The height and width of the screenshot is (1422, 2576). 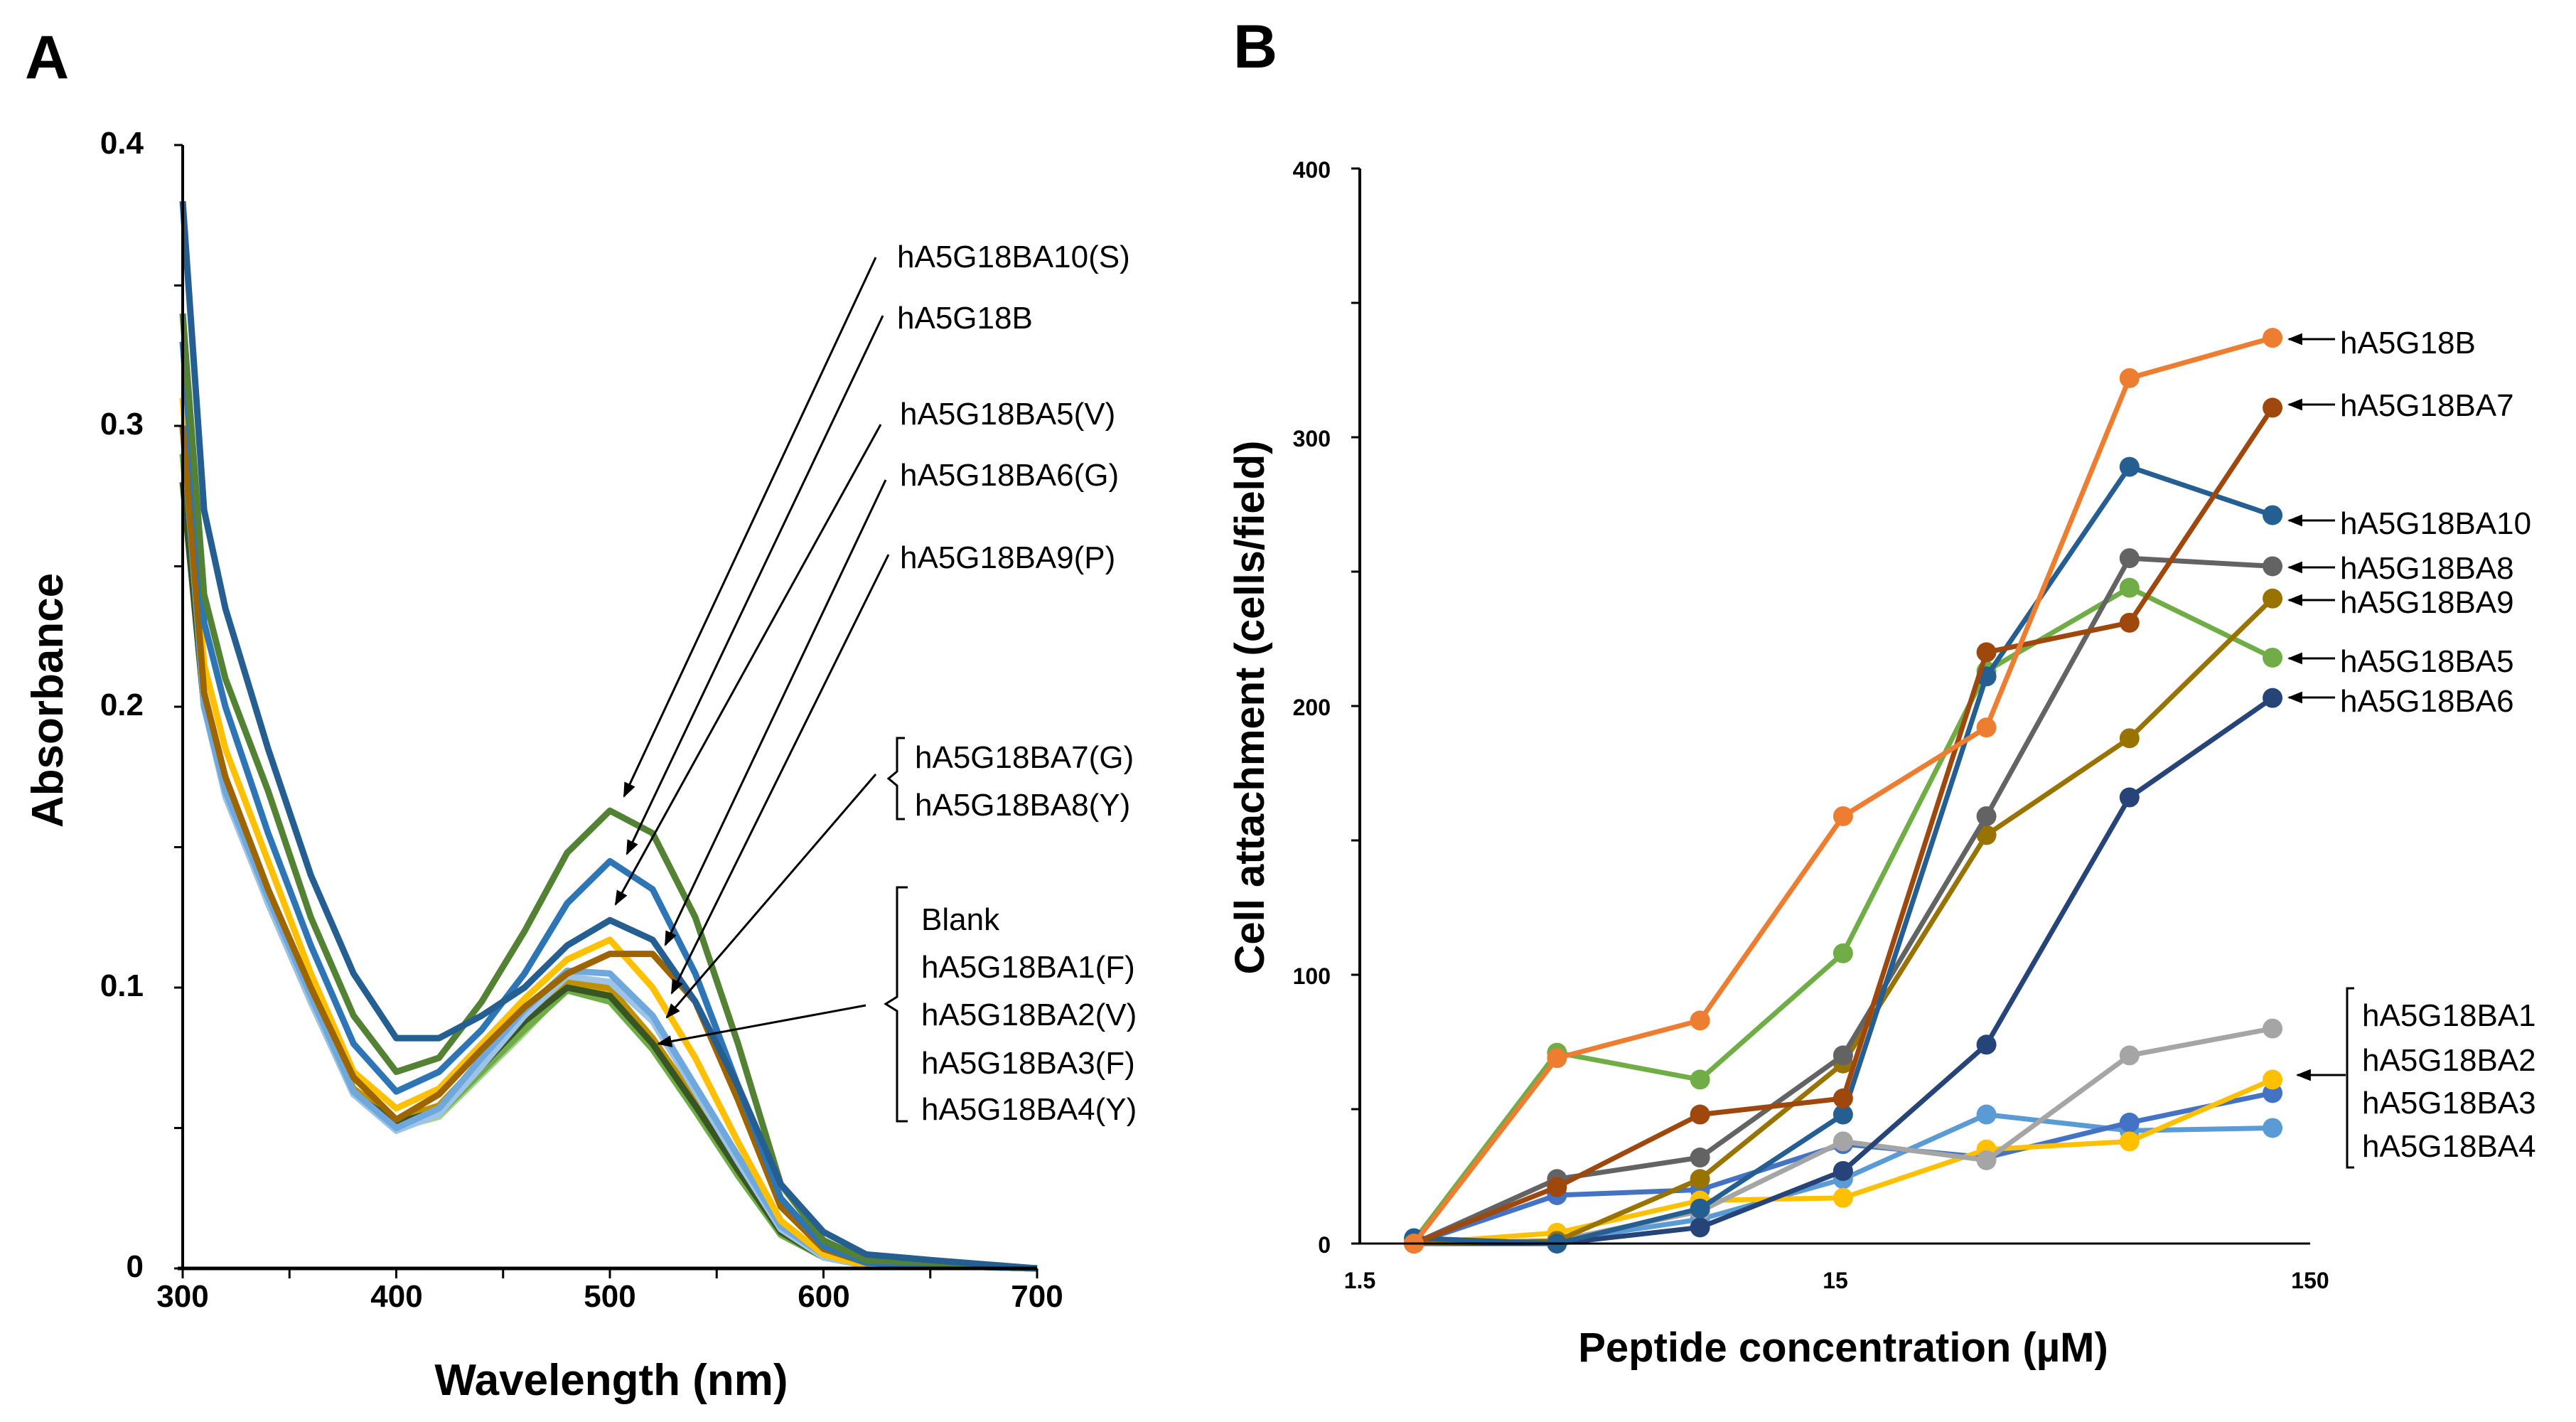 What do you see at coordinates (47, 57) in the screenshot?
I see `panel-a-letter: A` at bounding box center [47, 57].